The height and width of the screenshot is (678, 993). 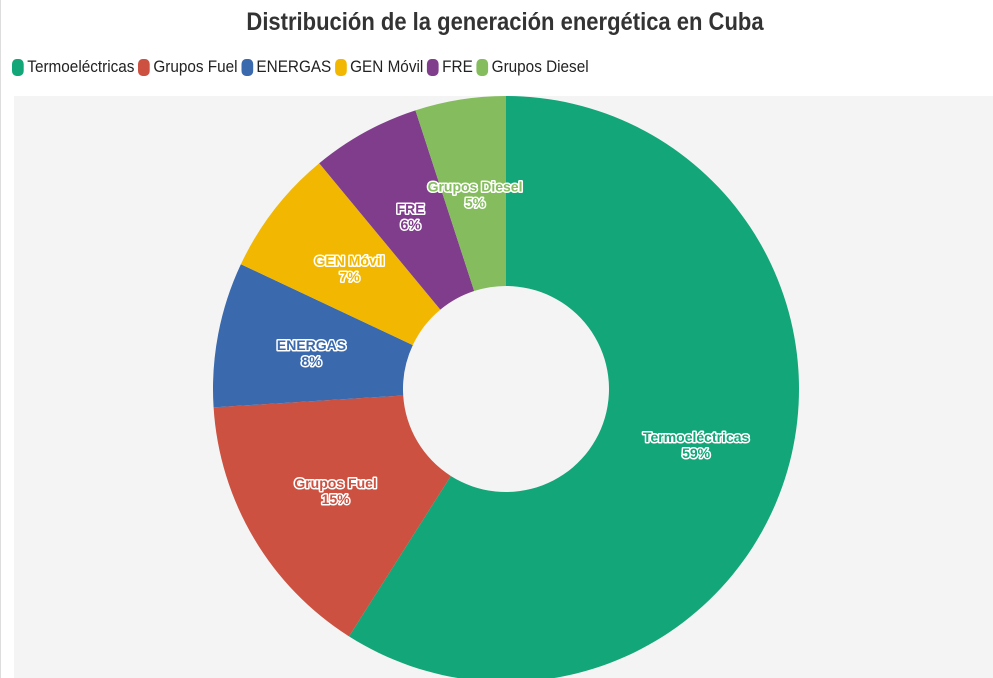 What do you see at coordinates (457, 66) in the screenshot?
I see `legend-label: FRE` at bounding box center [457, 66].